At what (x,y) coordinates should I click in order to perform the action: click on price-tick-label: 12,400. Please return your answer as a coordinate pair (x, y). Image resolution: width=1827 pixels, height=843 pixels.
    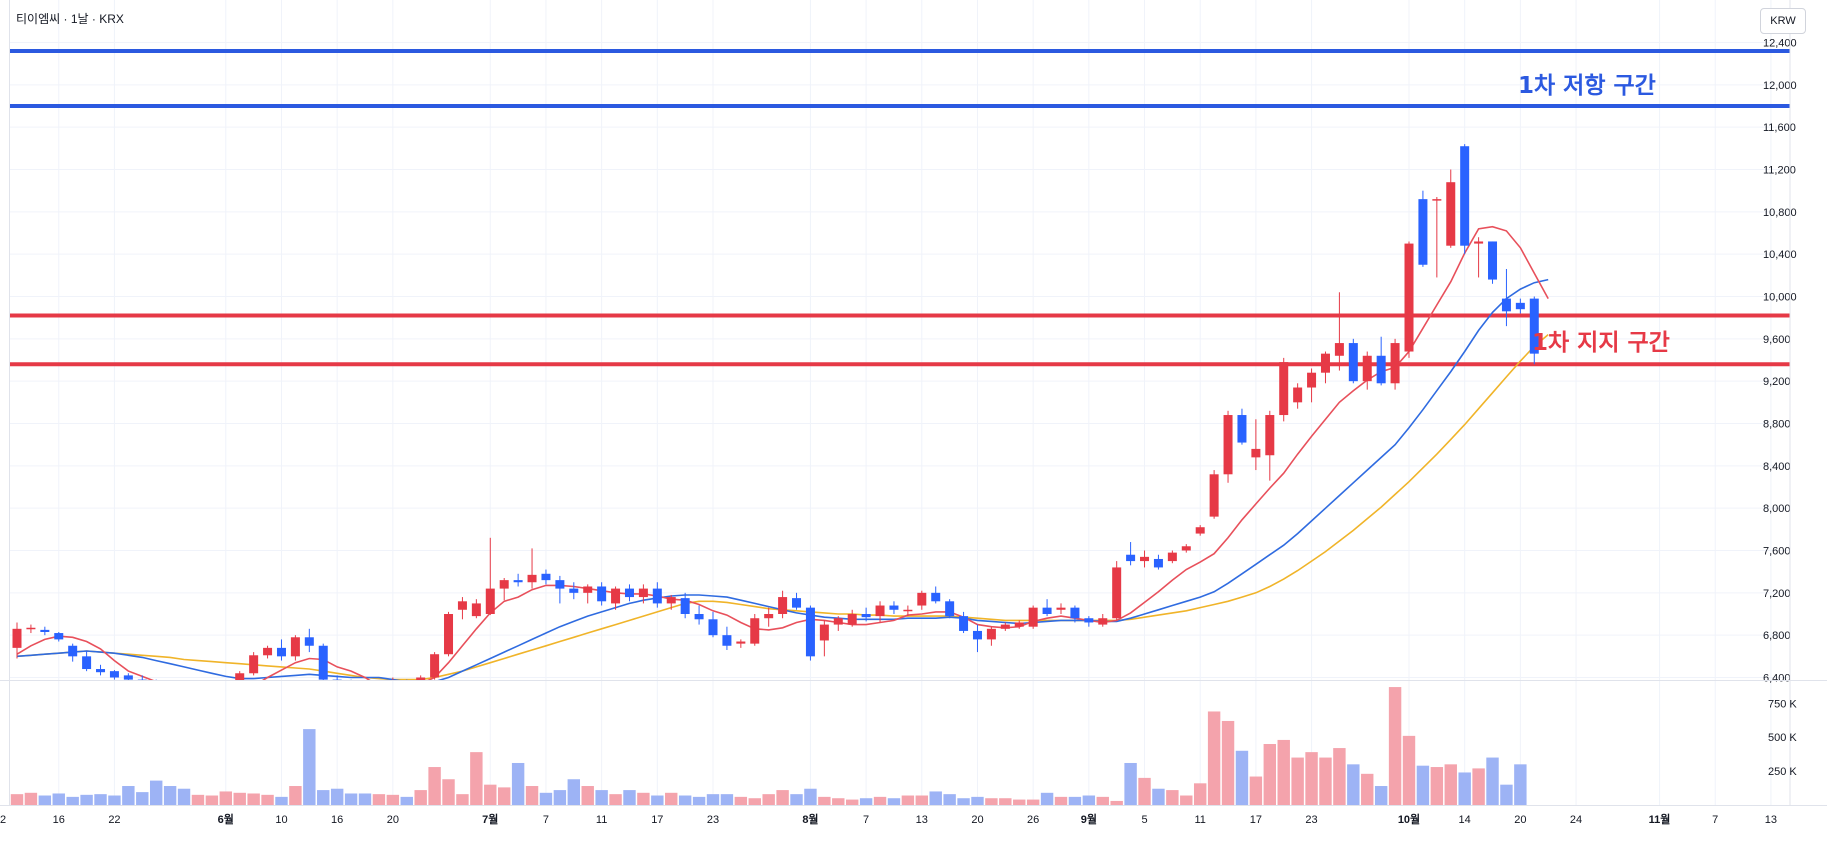
    Looking at the image, I should click on (1780, 44).